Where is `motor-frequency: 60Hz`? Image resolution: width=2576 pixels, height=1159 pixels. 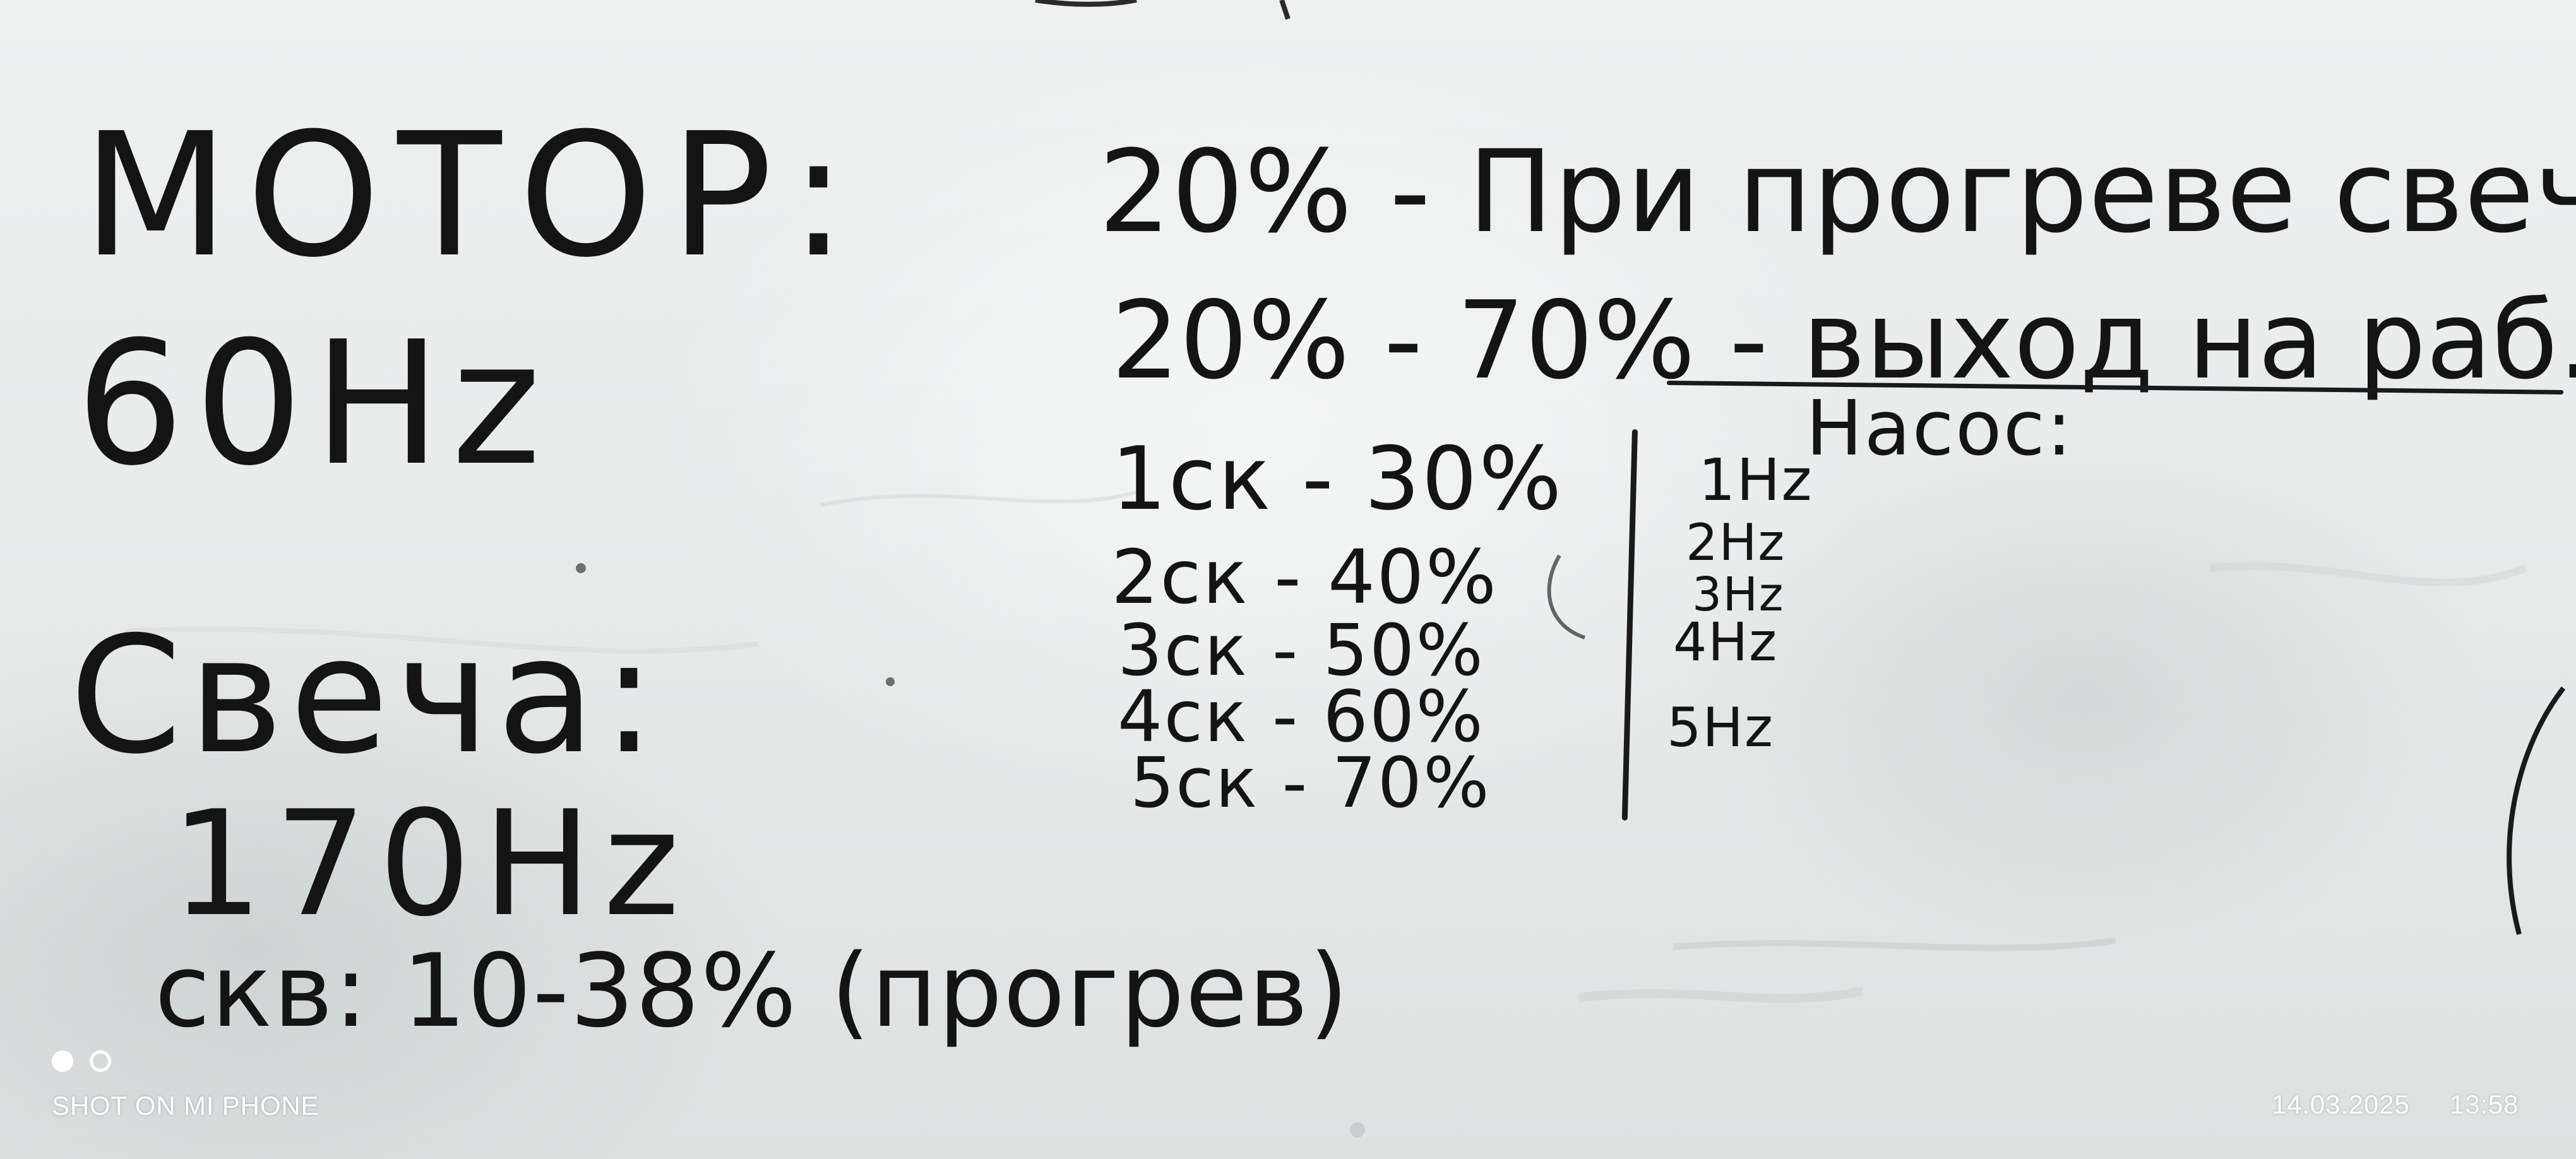 motor-frequency: 60Hz is located at coordinates (314, 404).